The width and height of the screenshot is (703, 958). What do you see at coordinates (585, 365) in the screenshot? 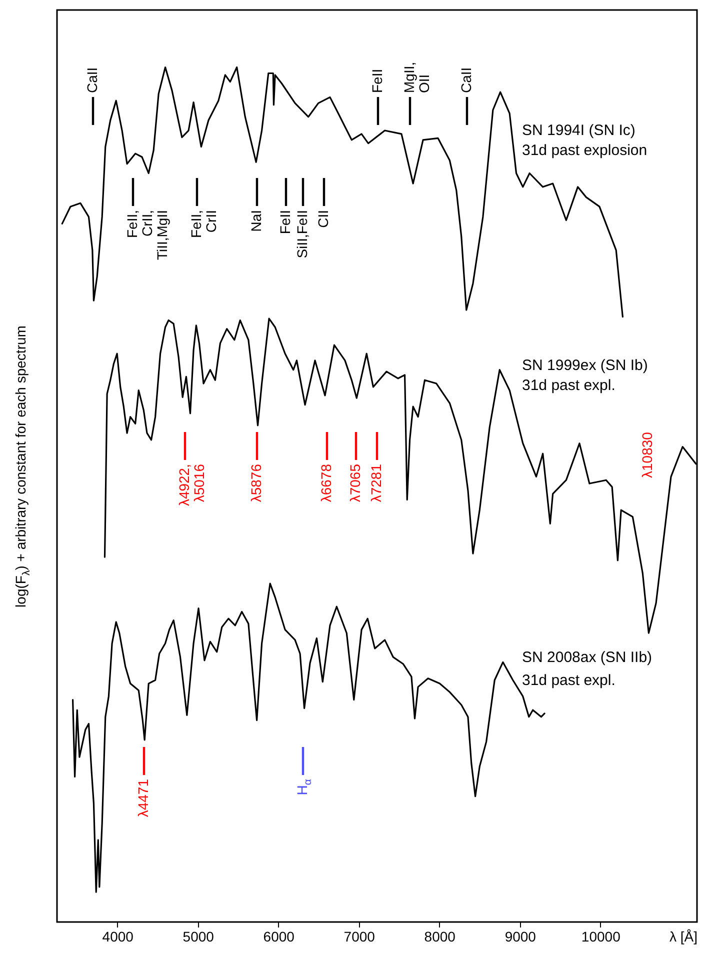
I see `annotation: SN 1999ex (SN Ib)` at bounding box center [585, 365].